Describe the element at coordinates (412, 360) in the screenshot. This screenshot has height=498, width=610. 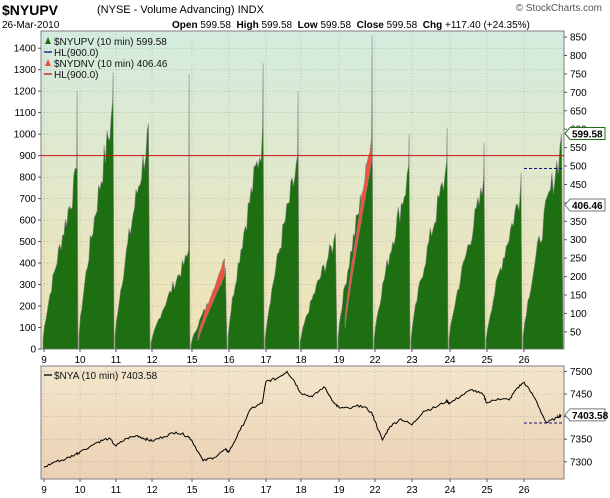
I see `upper-x-tick-label: 23` at that location.